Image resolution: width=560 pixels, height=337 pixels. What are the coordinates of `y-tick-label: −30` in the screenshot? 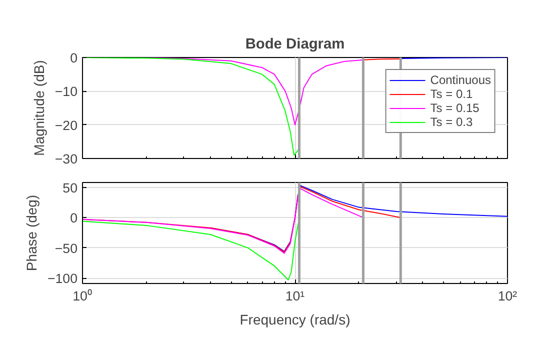 It's located at (66, 159).